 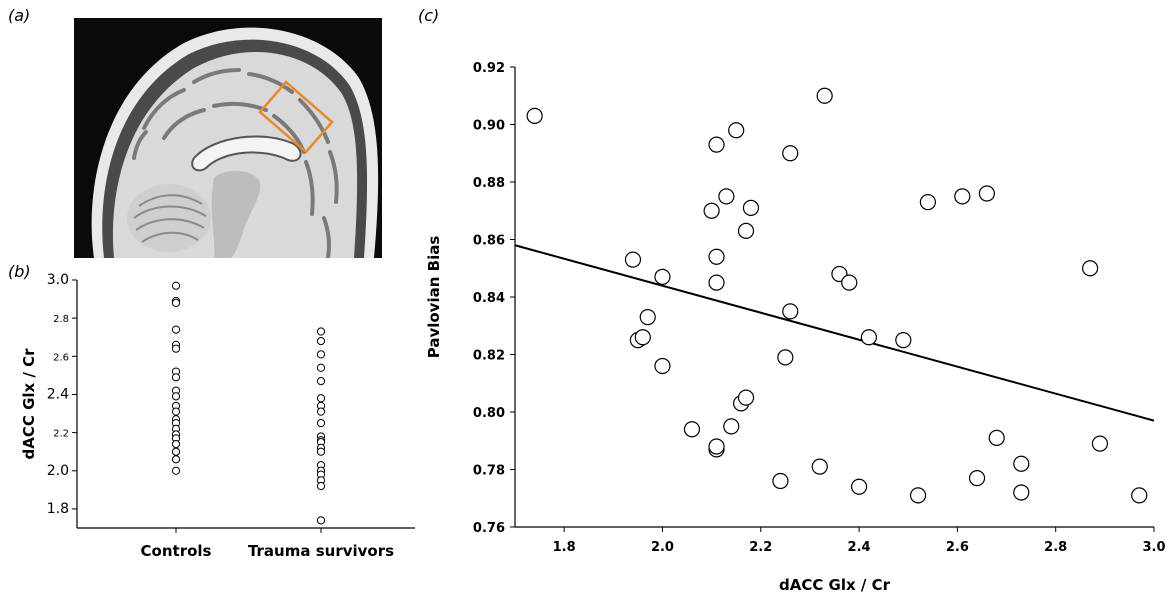 I want to click on x-tick-label: 2.6, so click(x=957, y=547).